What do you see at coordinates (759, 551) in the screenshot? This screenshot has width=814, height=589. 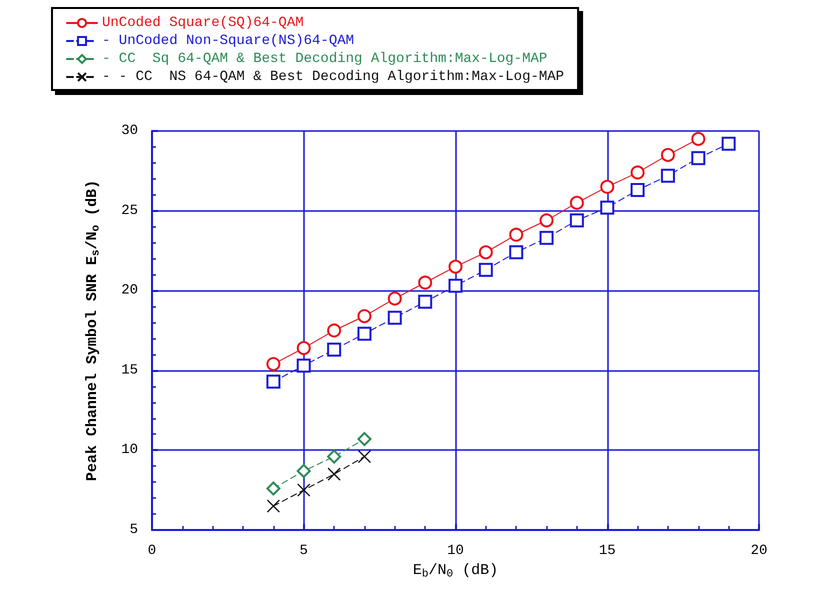 I see `x-tick-label: 20` at bounding box center [759, 551].